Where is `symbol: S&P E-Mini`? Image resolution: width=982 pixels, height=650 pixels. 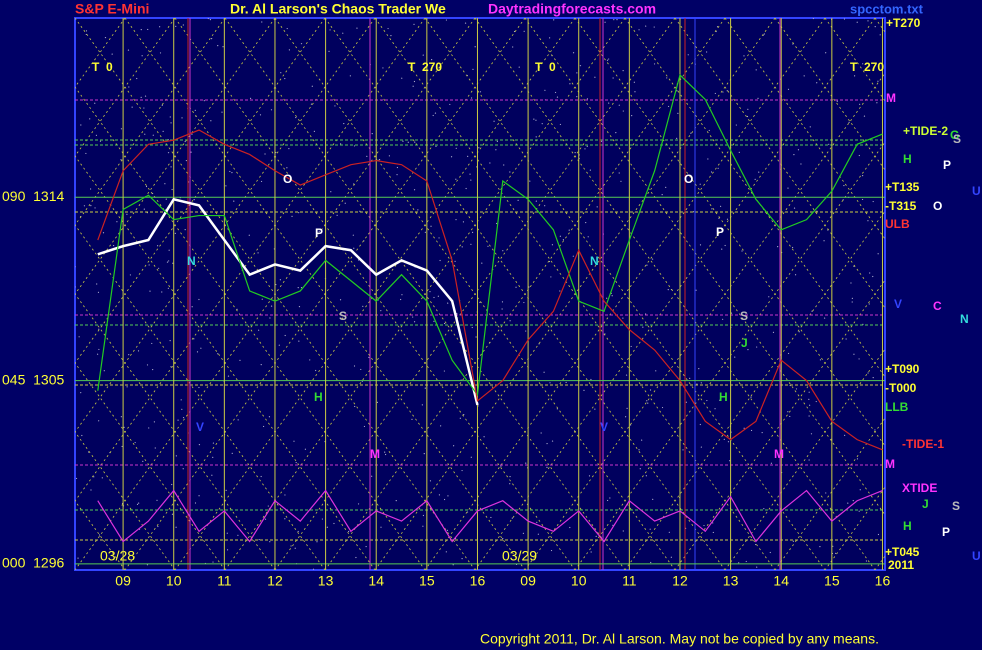
symbol: S&P E-Mini is located at coordinates (112, 9).